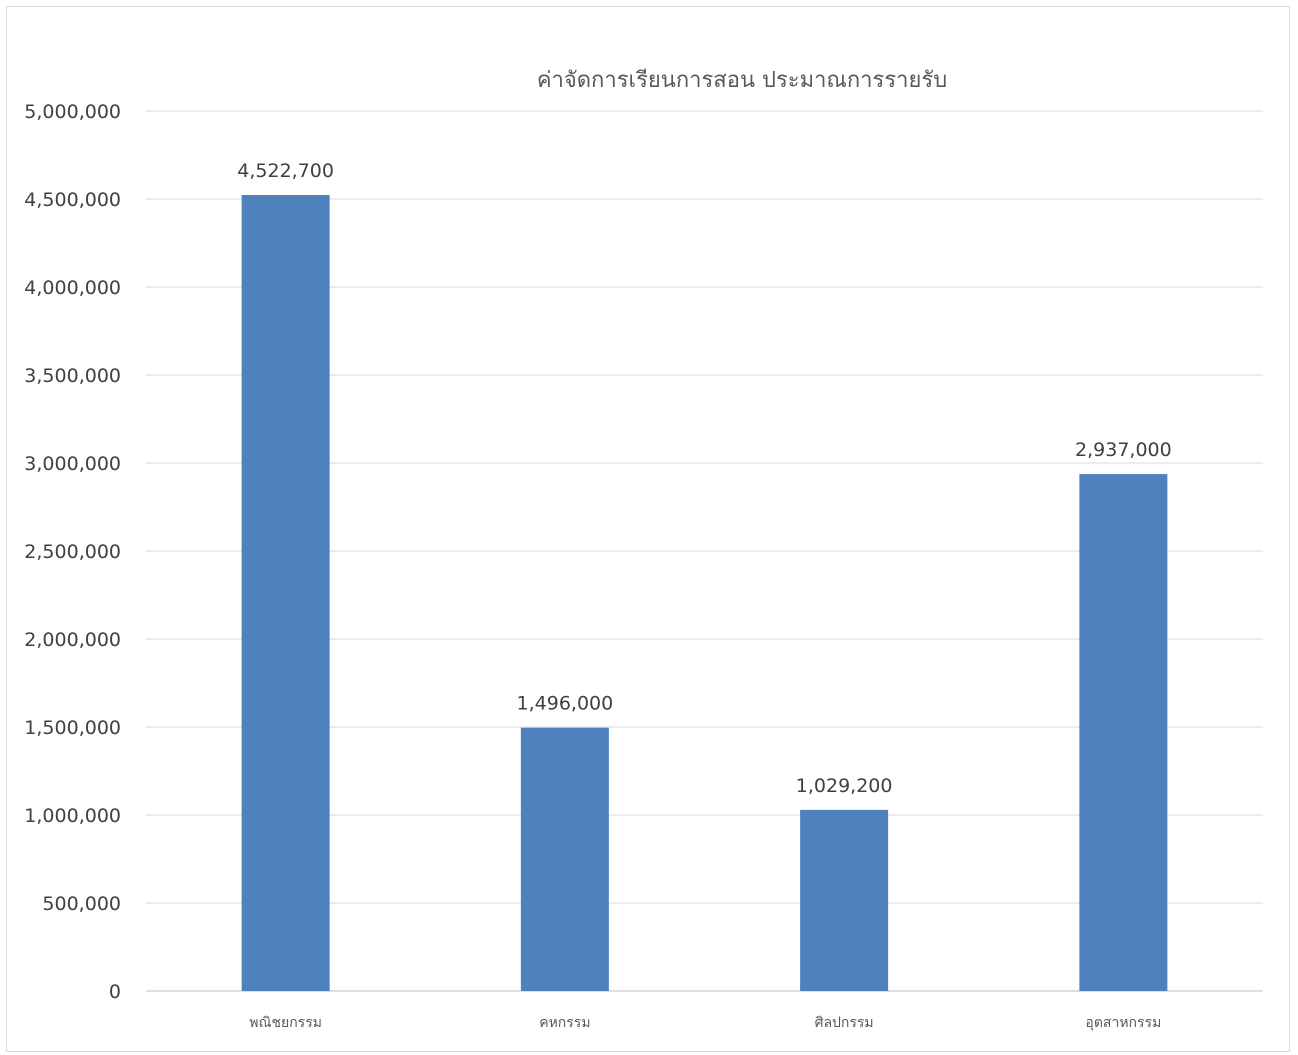 Image resolution: width=1298 pixels, height=1055 pixels. What do you see at coordinates (844, 786) in the screenshot?
I see `data-label: 1,029,200` at bounding box center [844, 786].